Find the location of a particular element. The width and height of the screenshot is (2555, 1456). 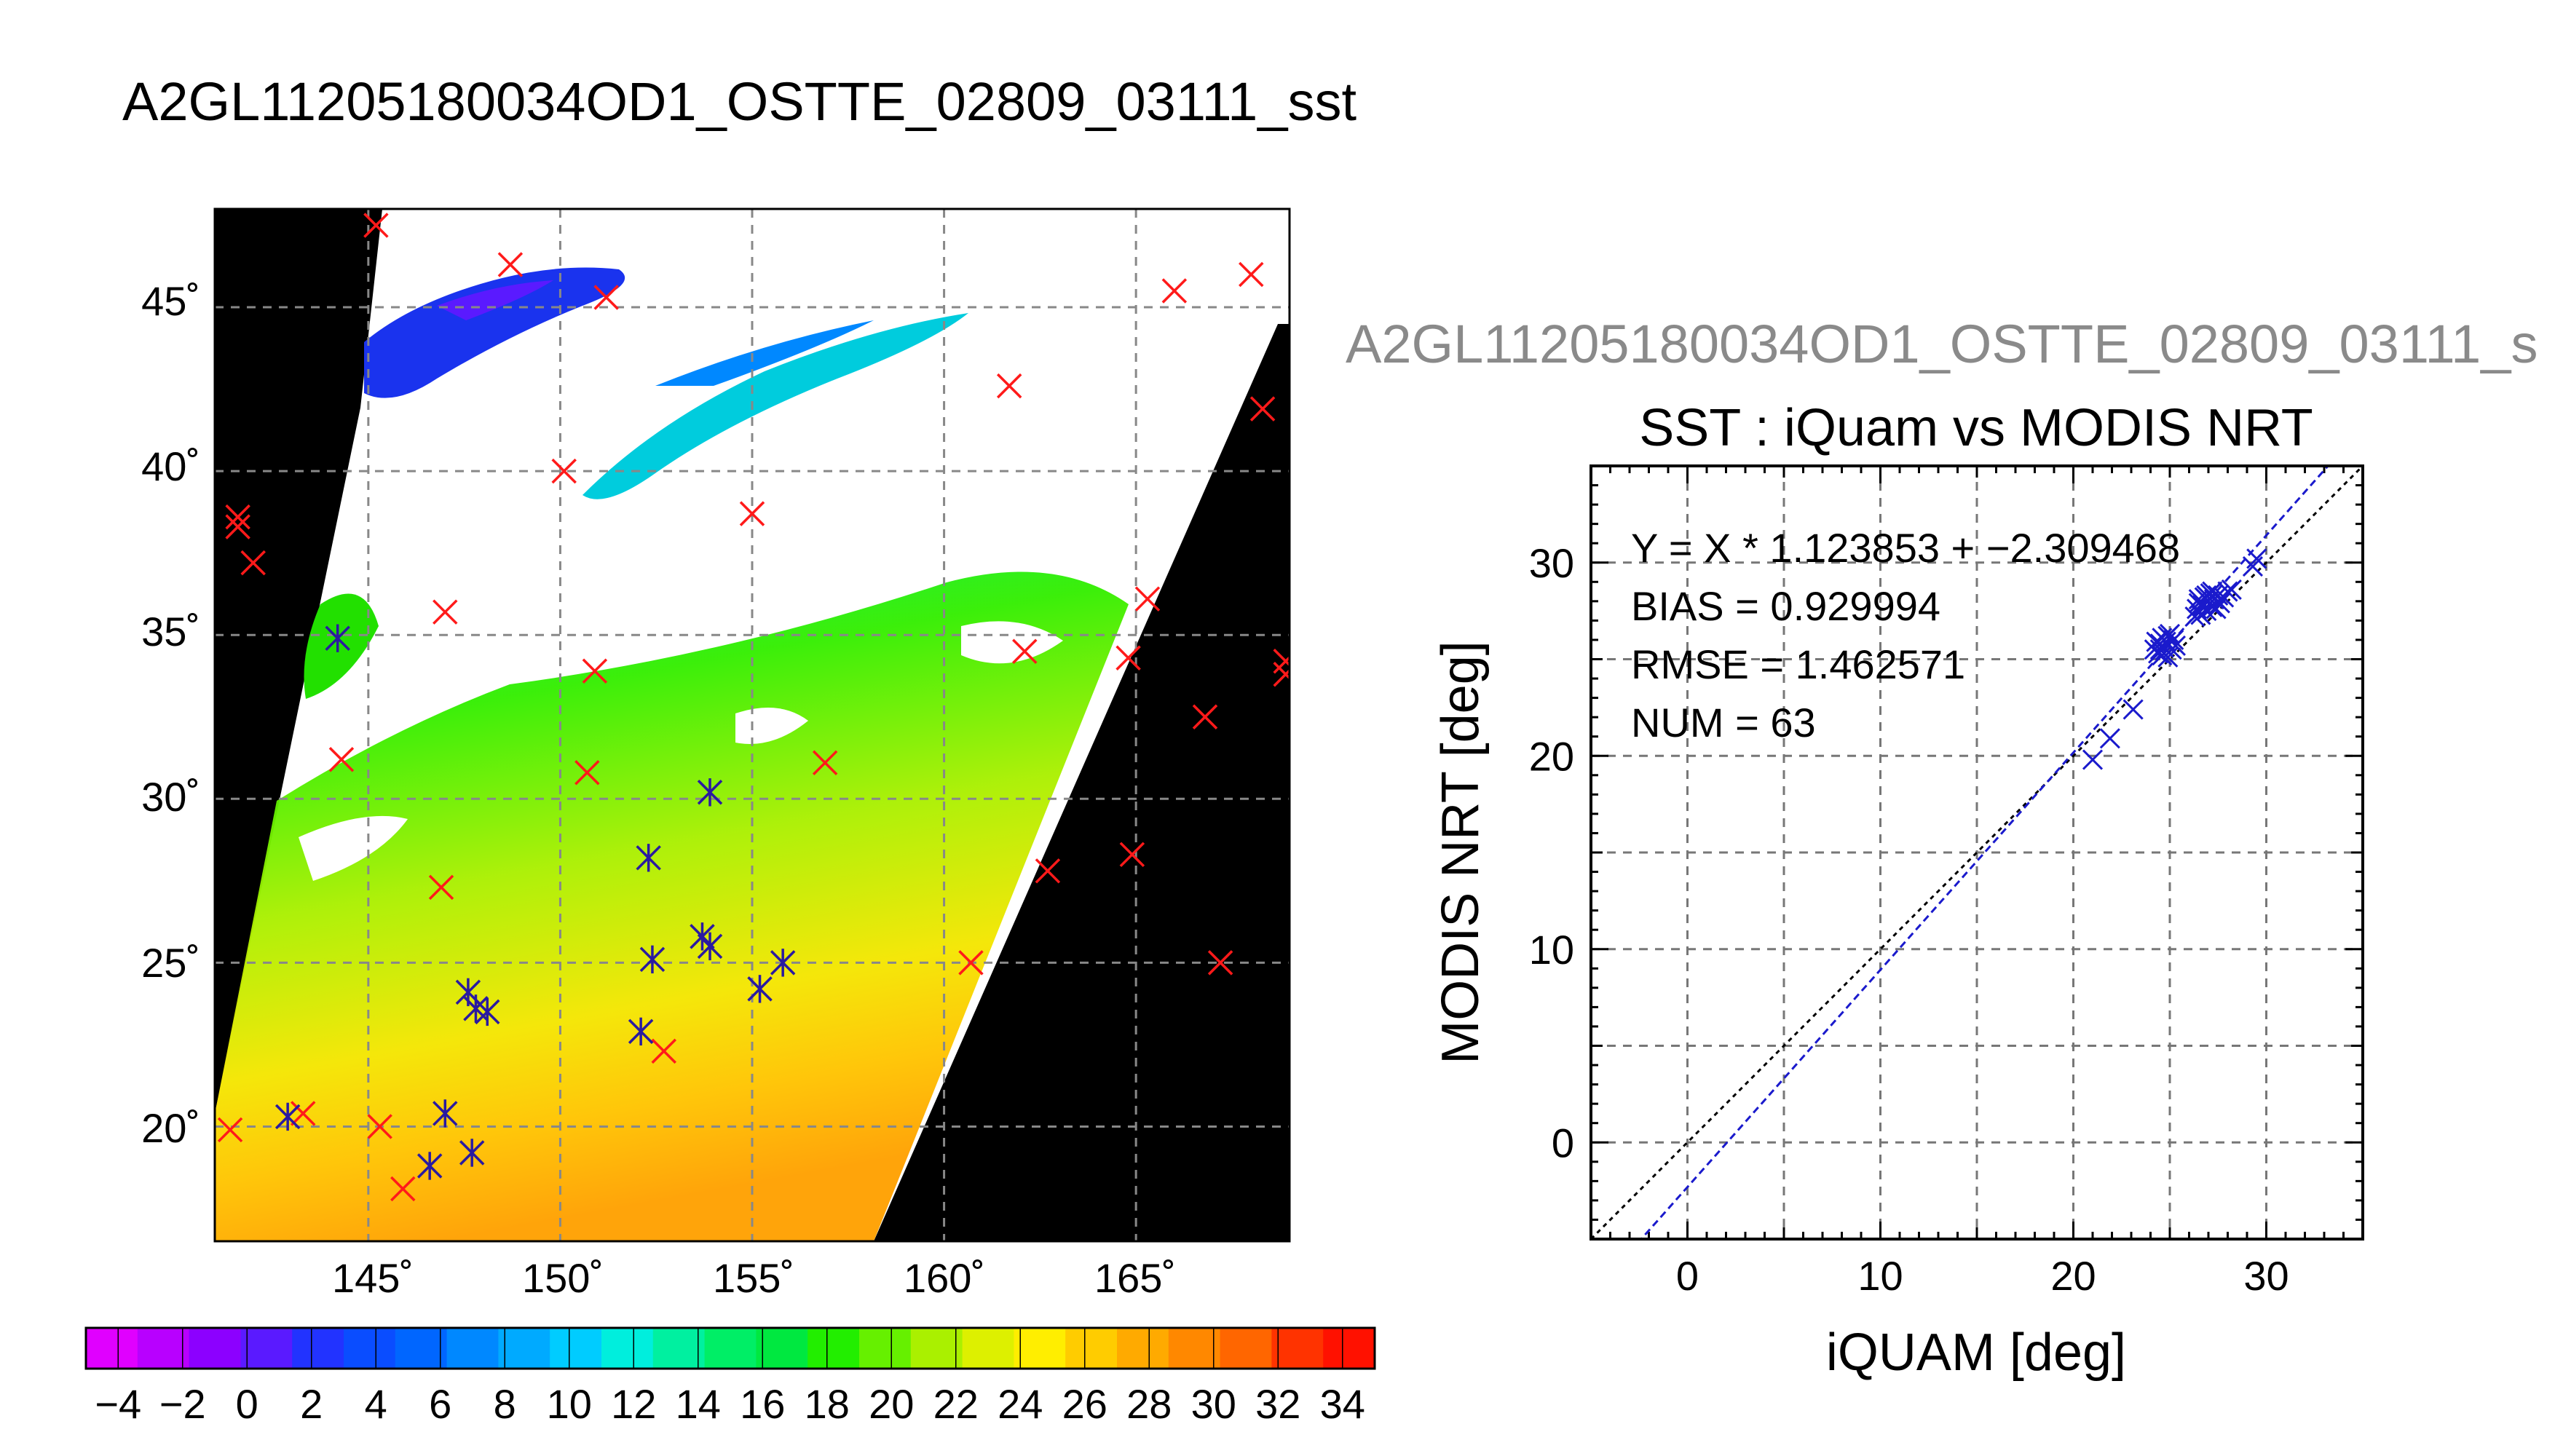

x-tick-label: 30 is located at coordinates (2266, 1276).